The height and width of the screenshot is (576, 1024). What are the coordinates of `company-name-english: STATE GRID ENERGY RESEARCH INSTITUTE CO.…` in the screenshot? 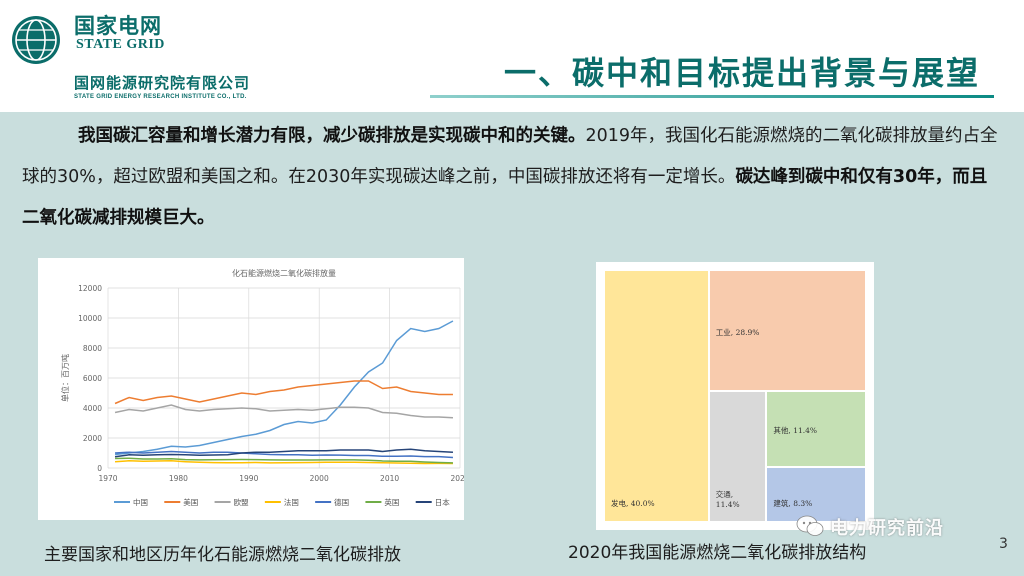 It's located at (160, 97).